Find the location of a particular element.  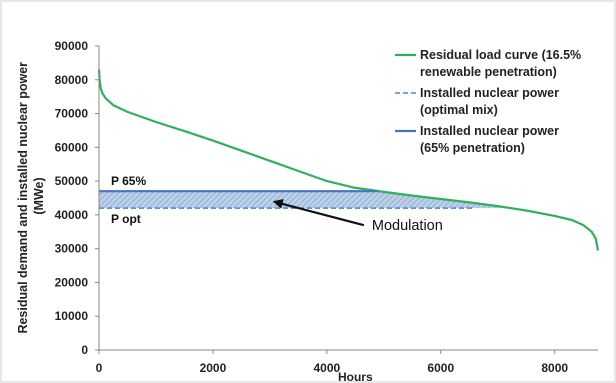

y-tick-label: 70000 is located at coordinates (72, 114).